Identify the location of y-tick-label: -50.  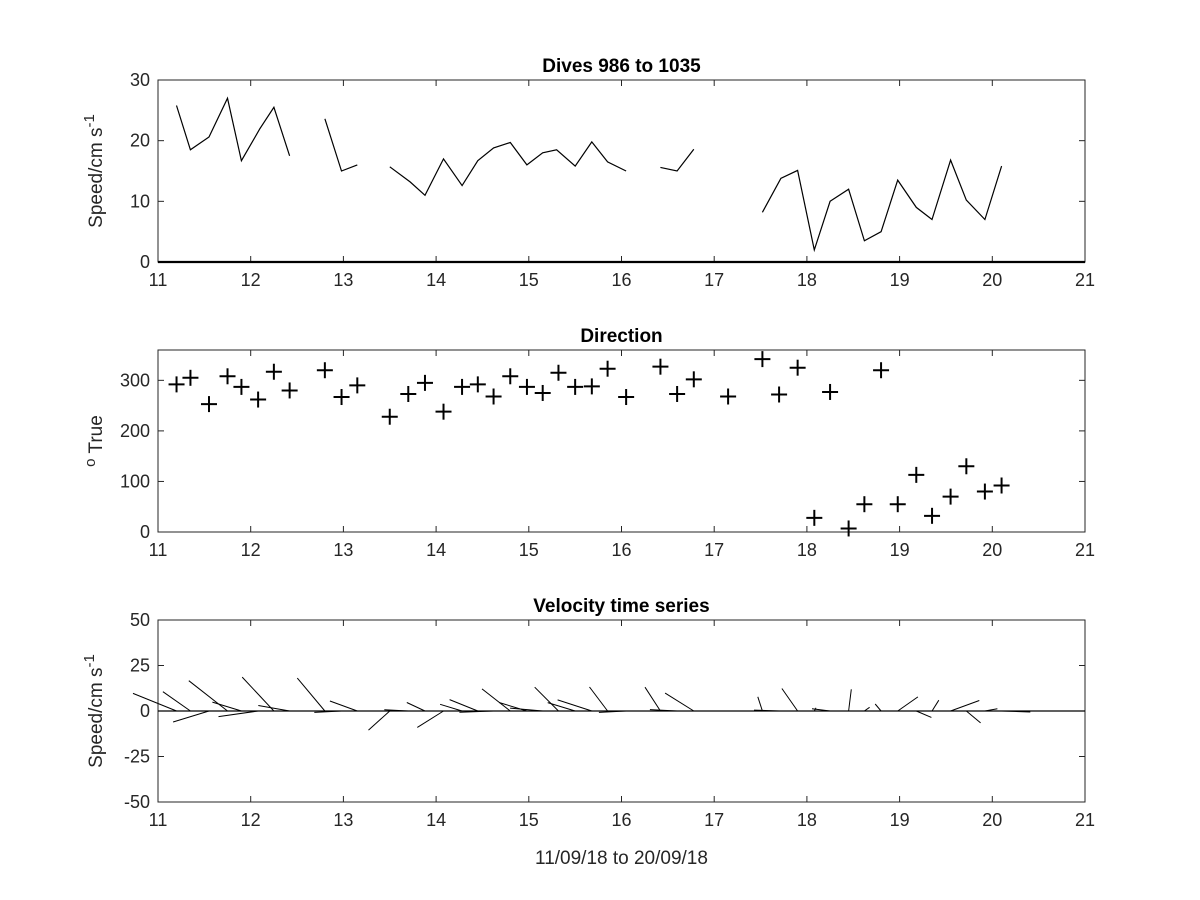
(137, 802).